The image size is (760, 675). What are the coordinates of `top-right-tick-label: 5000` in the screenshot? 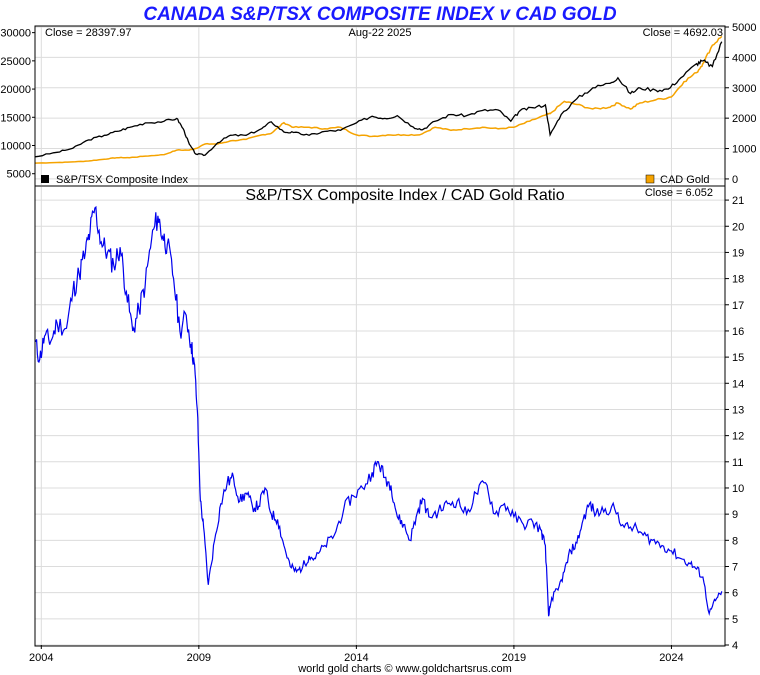 It's located at (744, 28).